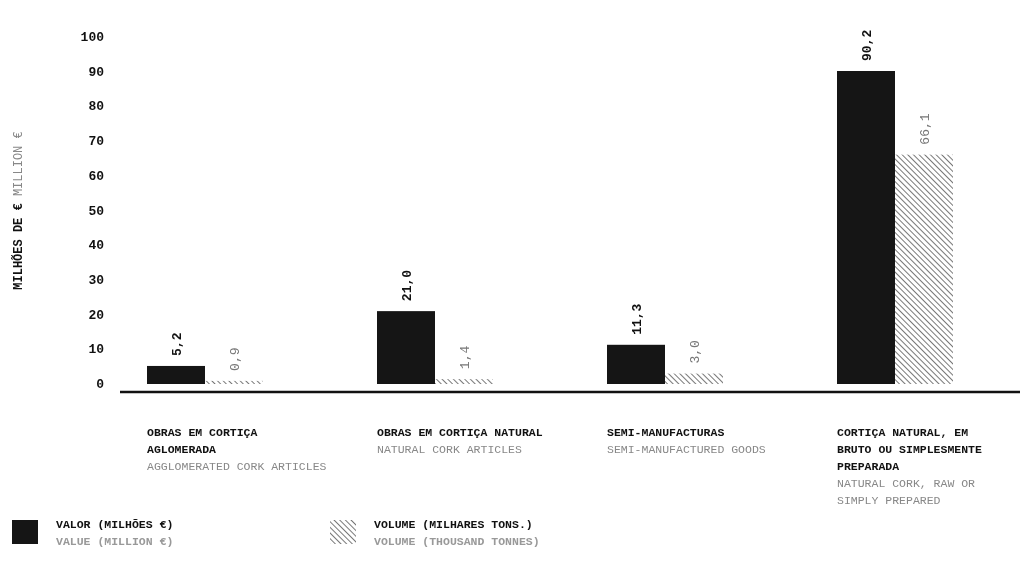 The image size is (1032, 579). I want to click on y-tick-label: 20, so click(96, 315).